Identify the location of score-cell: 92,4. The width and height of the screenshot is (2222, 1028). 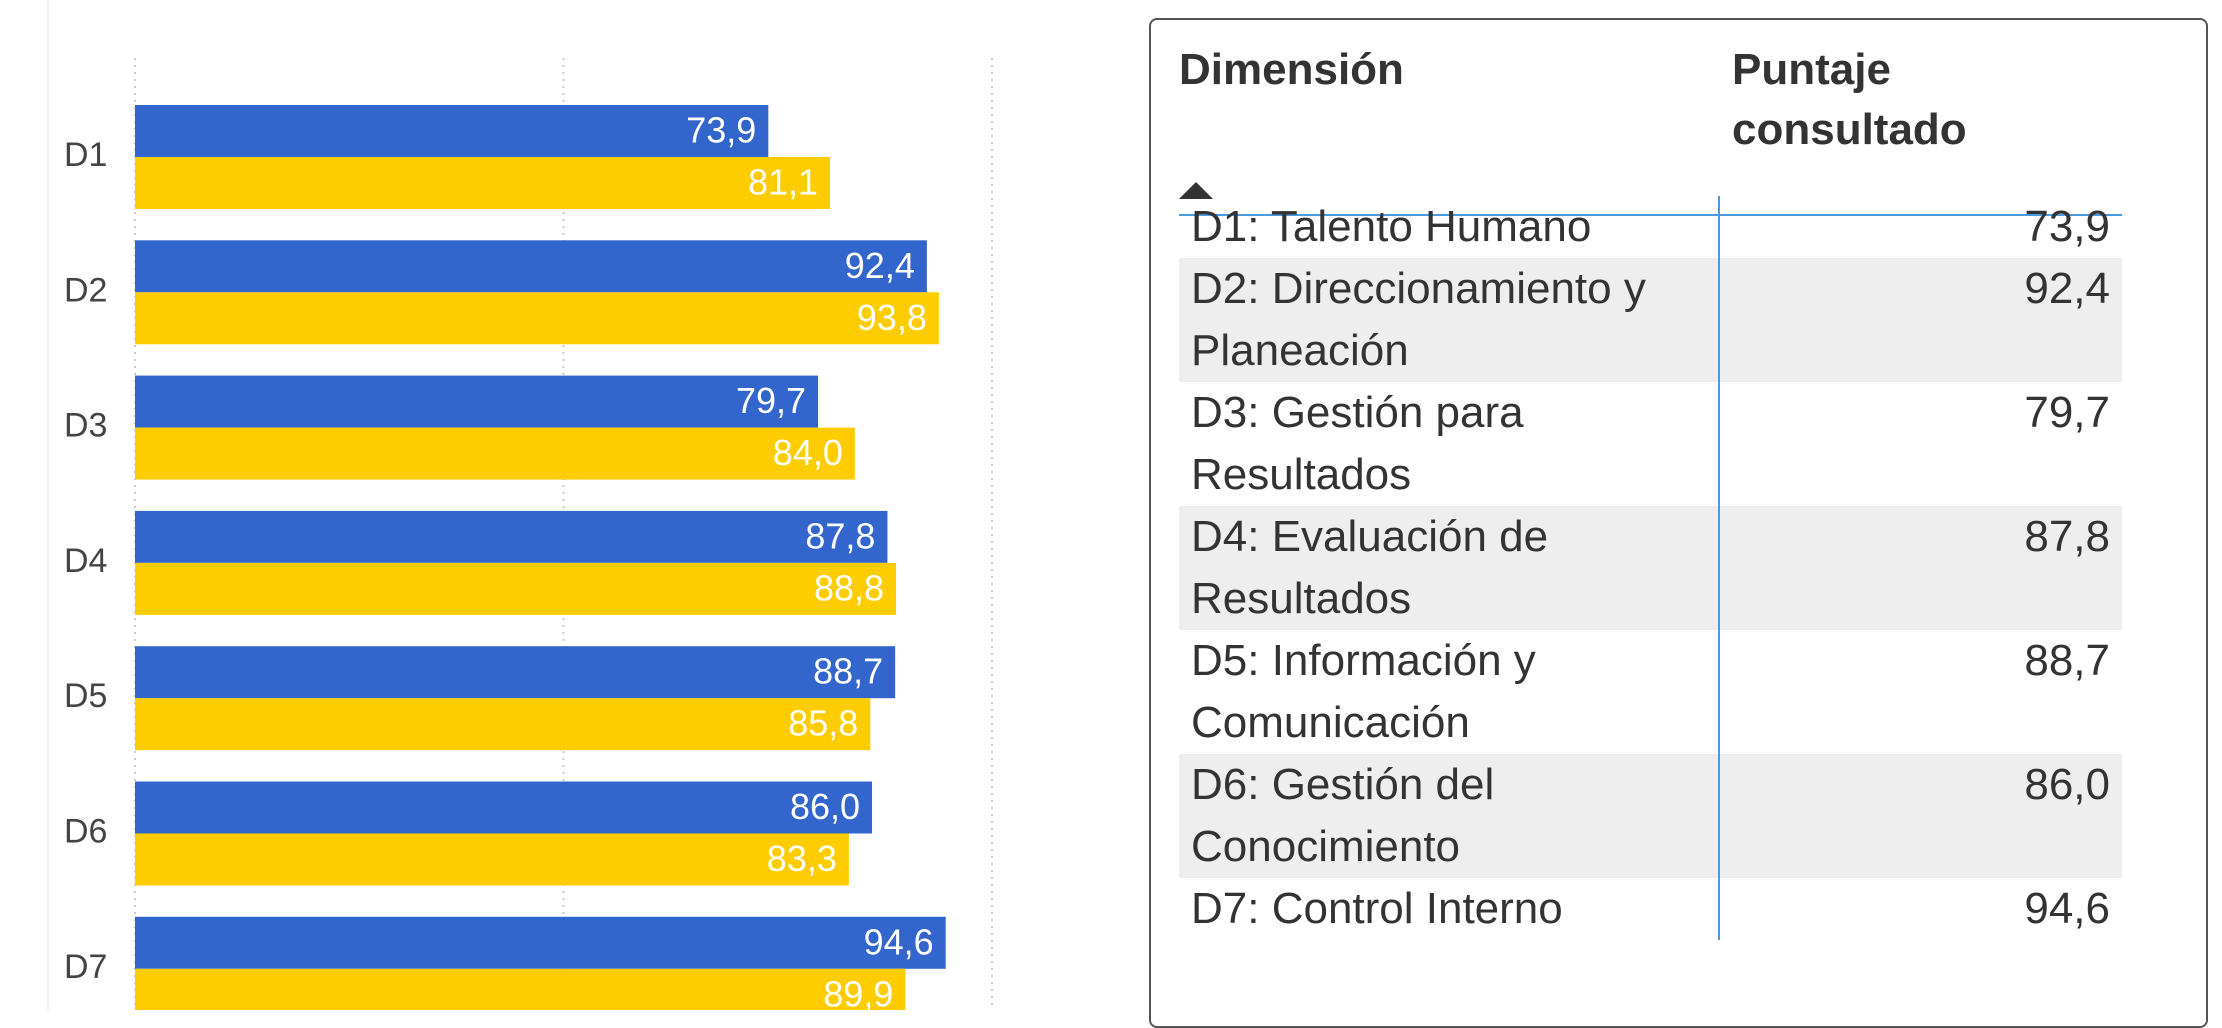
(2067, 288).